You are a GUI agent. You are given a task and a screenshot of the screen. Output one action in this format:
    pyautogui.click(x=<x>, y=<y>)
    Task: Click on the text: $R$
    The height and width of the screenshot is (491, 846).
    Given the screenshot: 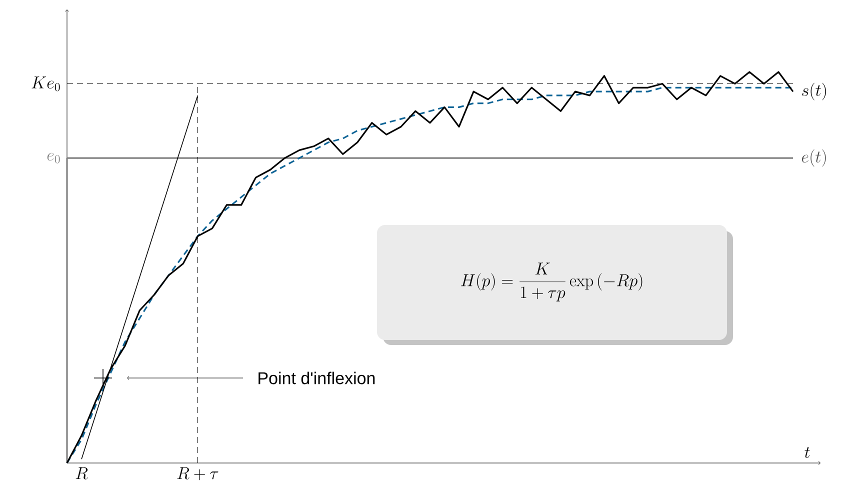 What is the action you would take?
    pyautogui.click(x=82, y=473)
    